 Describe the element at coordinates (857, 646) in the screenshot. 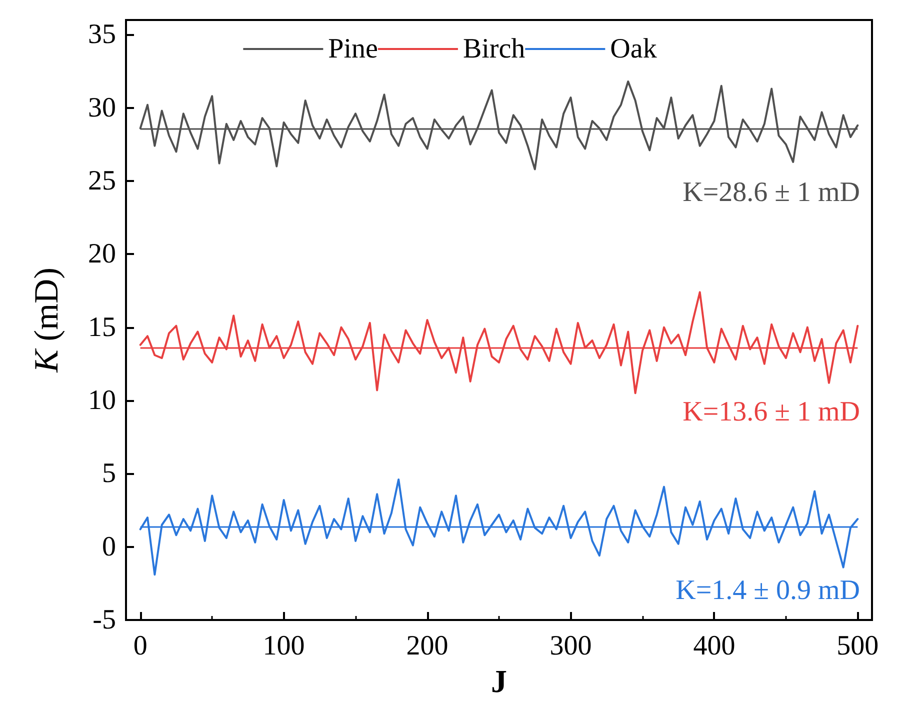

I see `x-tick-label: 500` at that location.